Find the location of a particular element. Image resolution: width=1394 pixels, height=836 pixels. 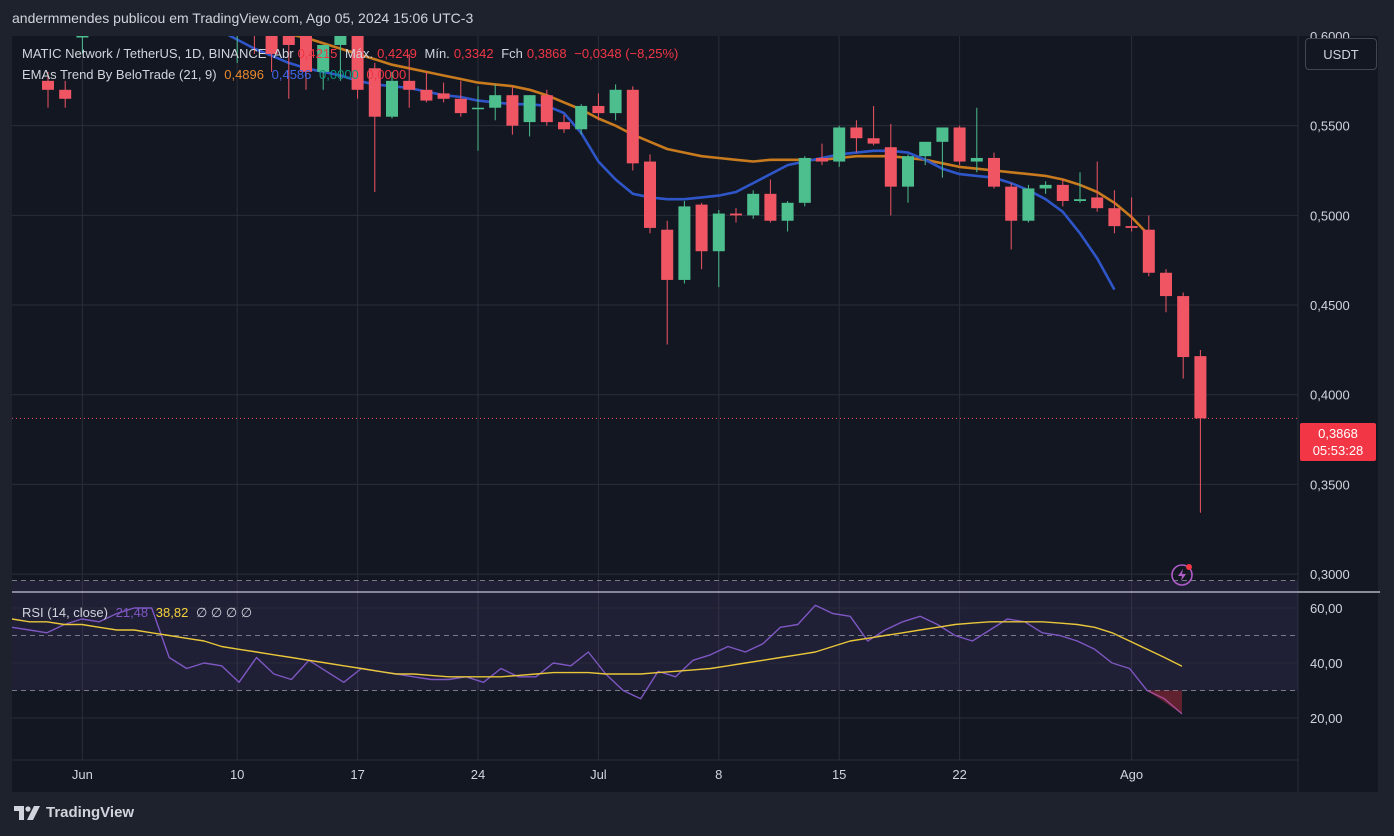

rsi-indicator-name: RSI (14, close) is located at coordinates (65, 612).